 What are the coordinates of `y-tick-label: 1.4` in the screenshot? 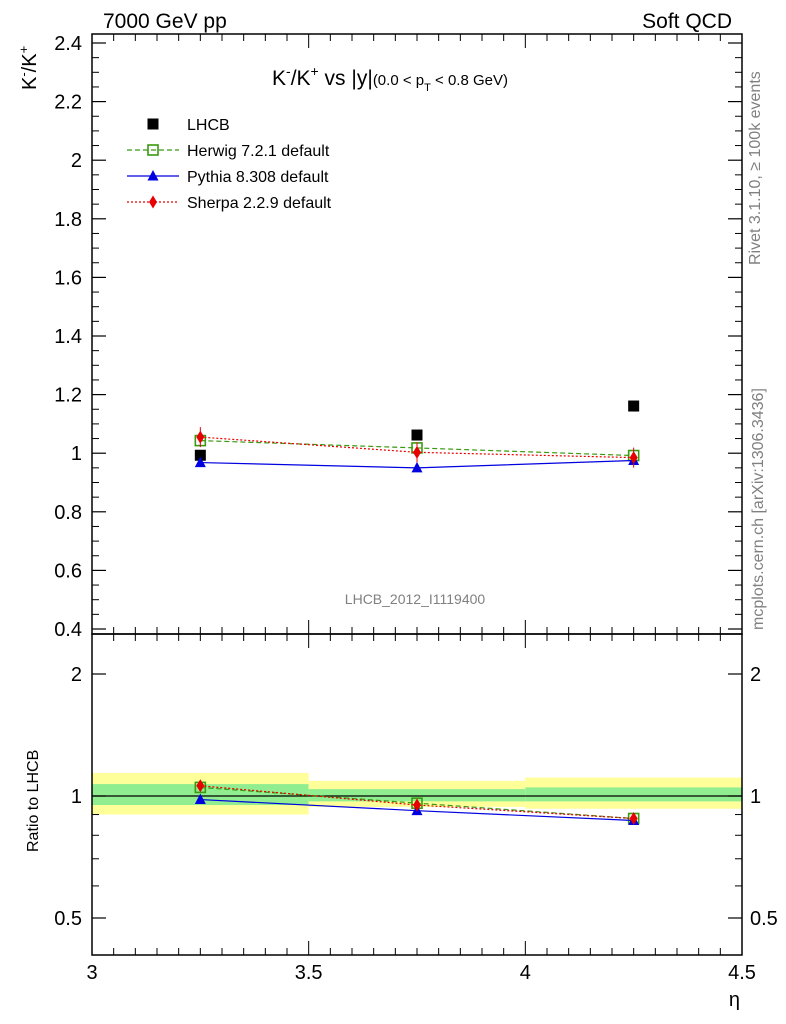 It's located at (68, 337).